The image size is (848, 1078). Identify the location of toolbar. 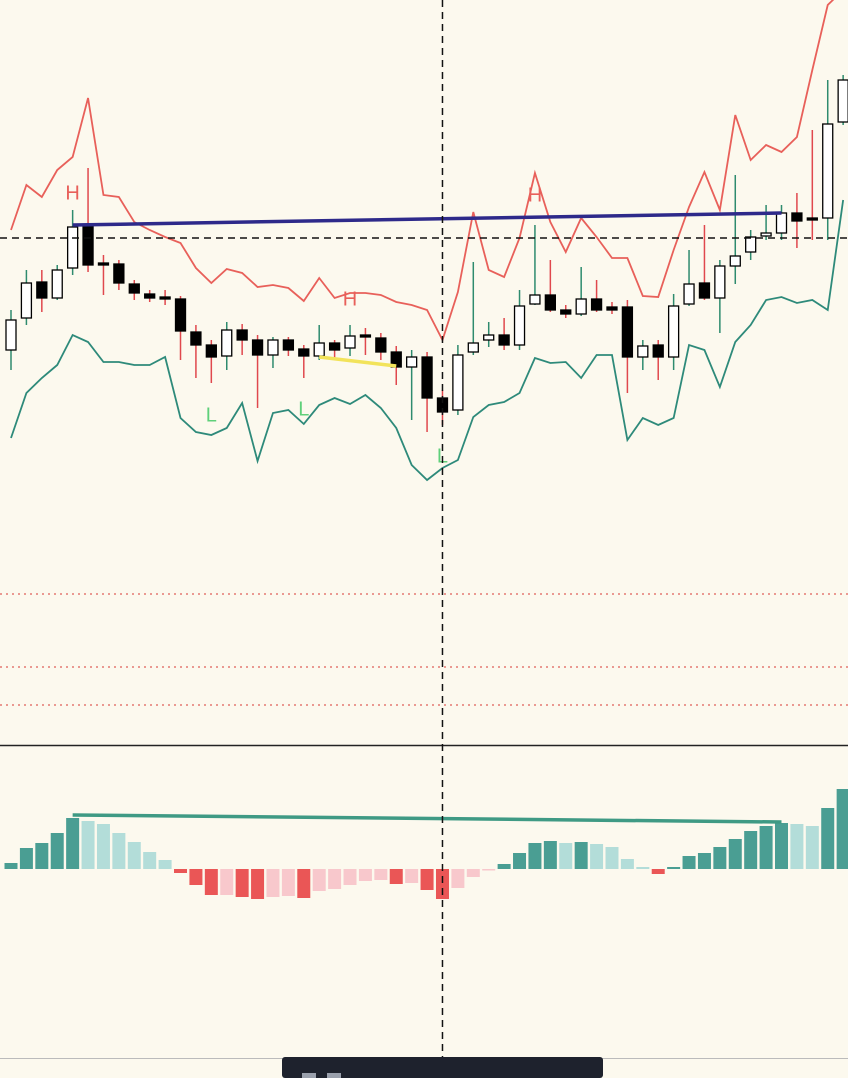
(442, 1067).